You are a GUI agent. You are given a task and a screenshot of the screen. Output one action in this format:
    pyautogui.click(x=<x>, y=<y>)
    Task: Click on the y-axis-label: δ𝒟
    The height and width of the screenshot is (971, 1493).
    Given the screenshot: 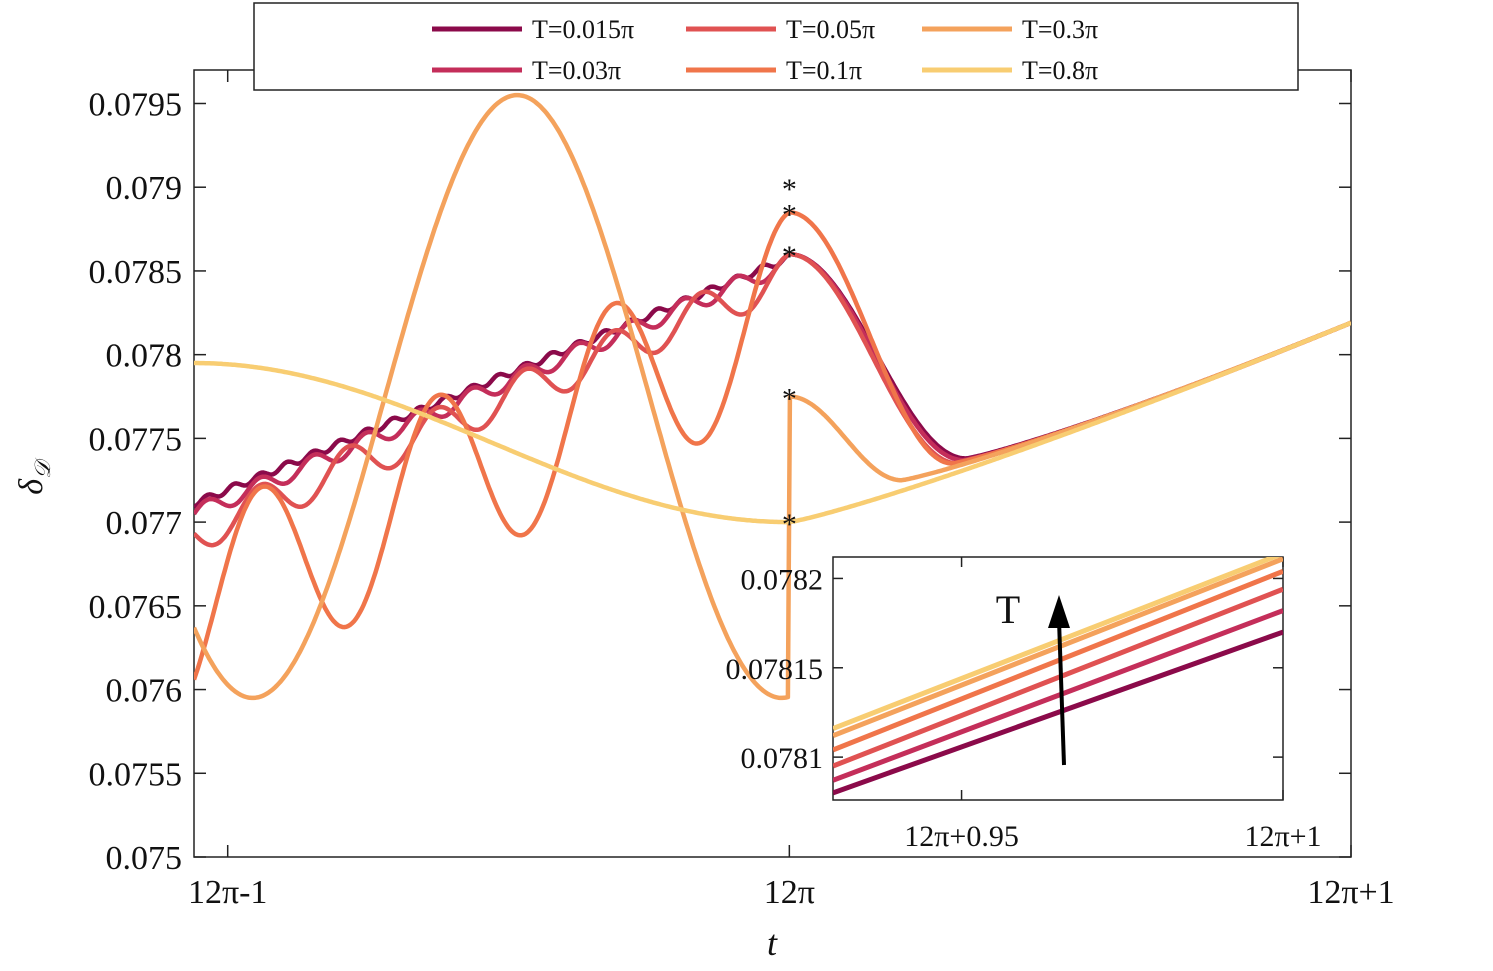 What is the action you would take?
    pyautogui.click(x=34, y=476)
    